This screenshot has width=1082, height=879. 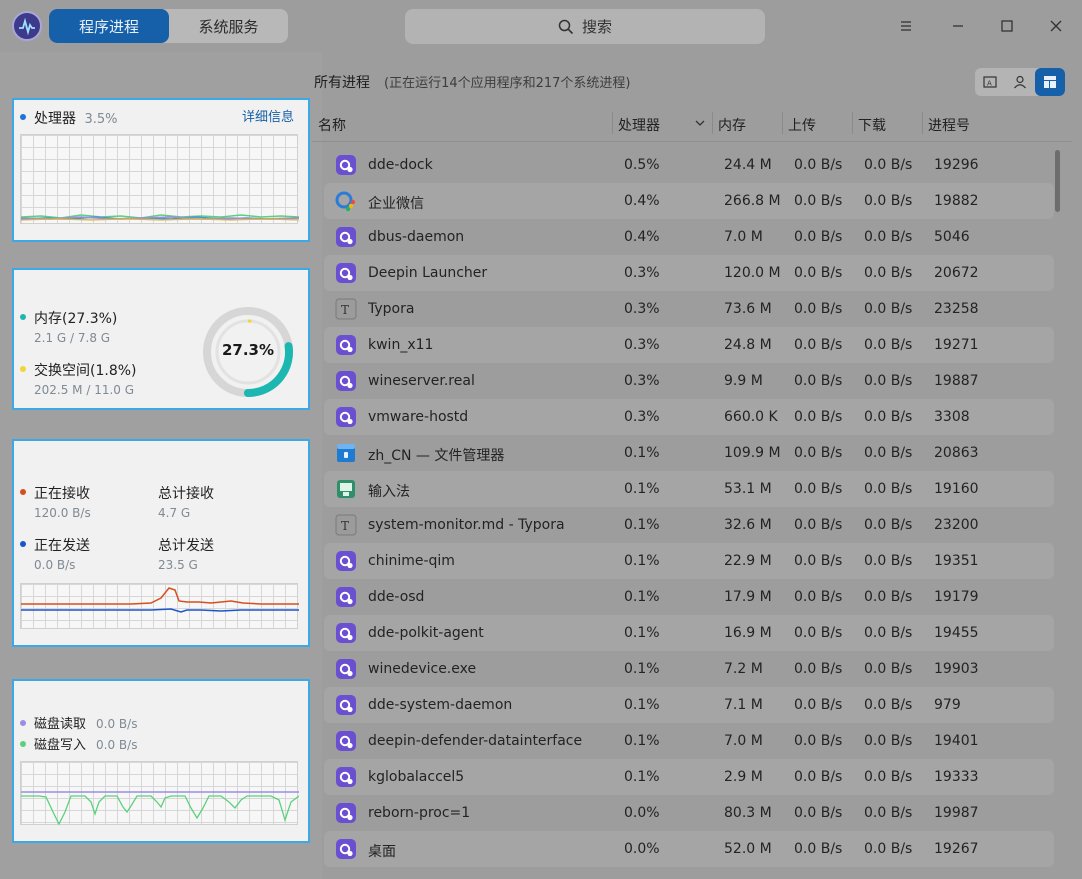 What do you see at coordinates (642, 309) in the screenshot?
I see `process-cpu: 0.3%` at bounding box center [642, 309].